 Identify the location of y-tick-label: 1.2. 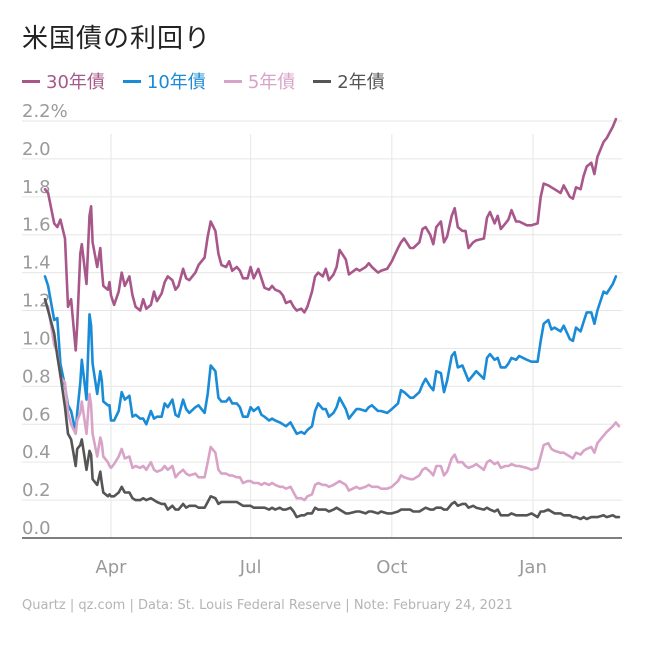
(36, 301).